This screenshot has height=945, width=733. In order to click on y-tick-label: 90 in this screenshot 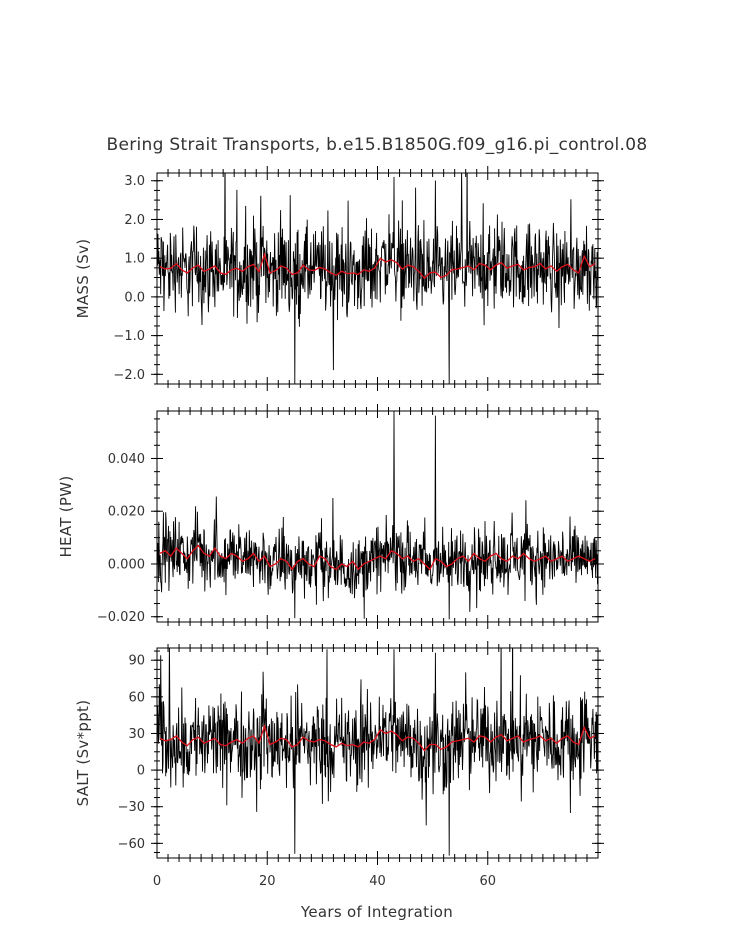, I will do `click(136, 661)`.